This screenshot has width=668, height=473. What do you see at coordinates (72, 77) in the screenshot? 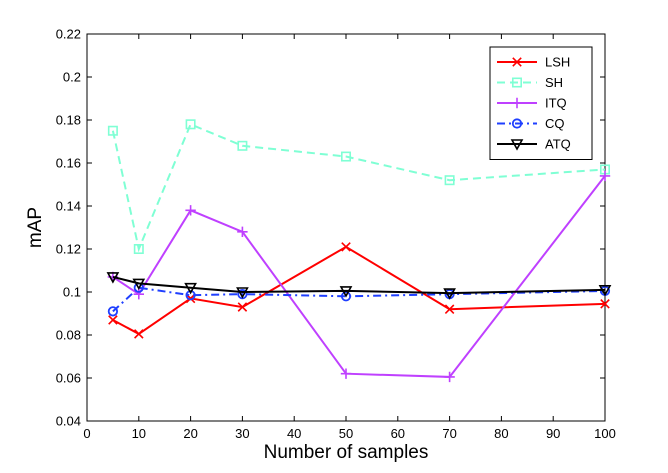
I see `y-tick-label: 0.2` at bounding box center [72, 77].